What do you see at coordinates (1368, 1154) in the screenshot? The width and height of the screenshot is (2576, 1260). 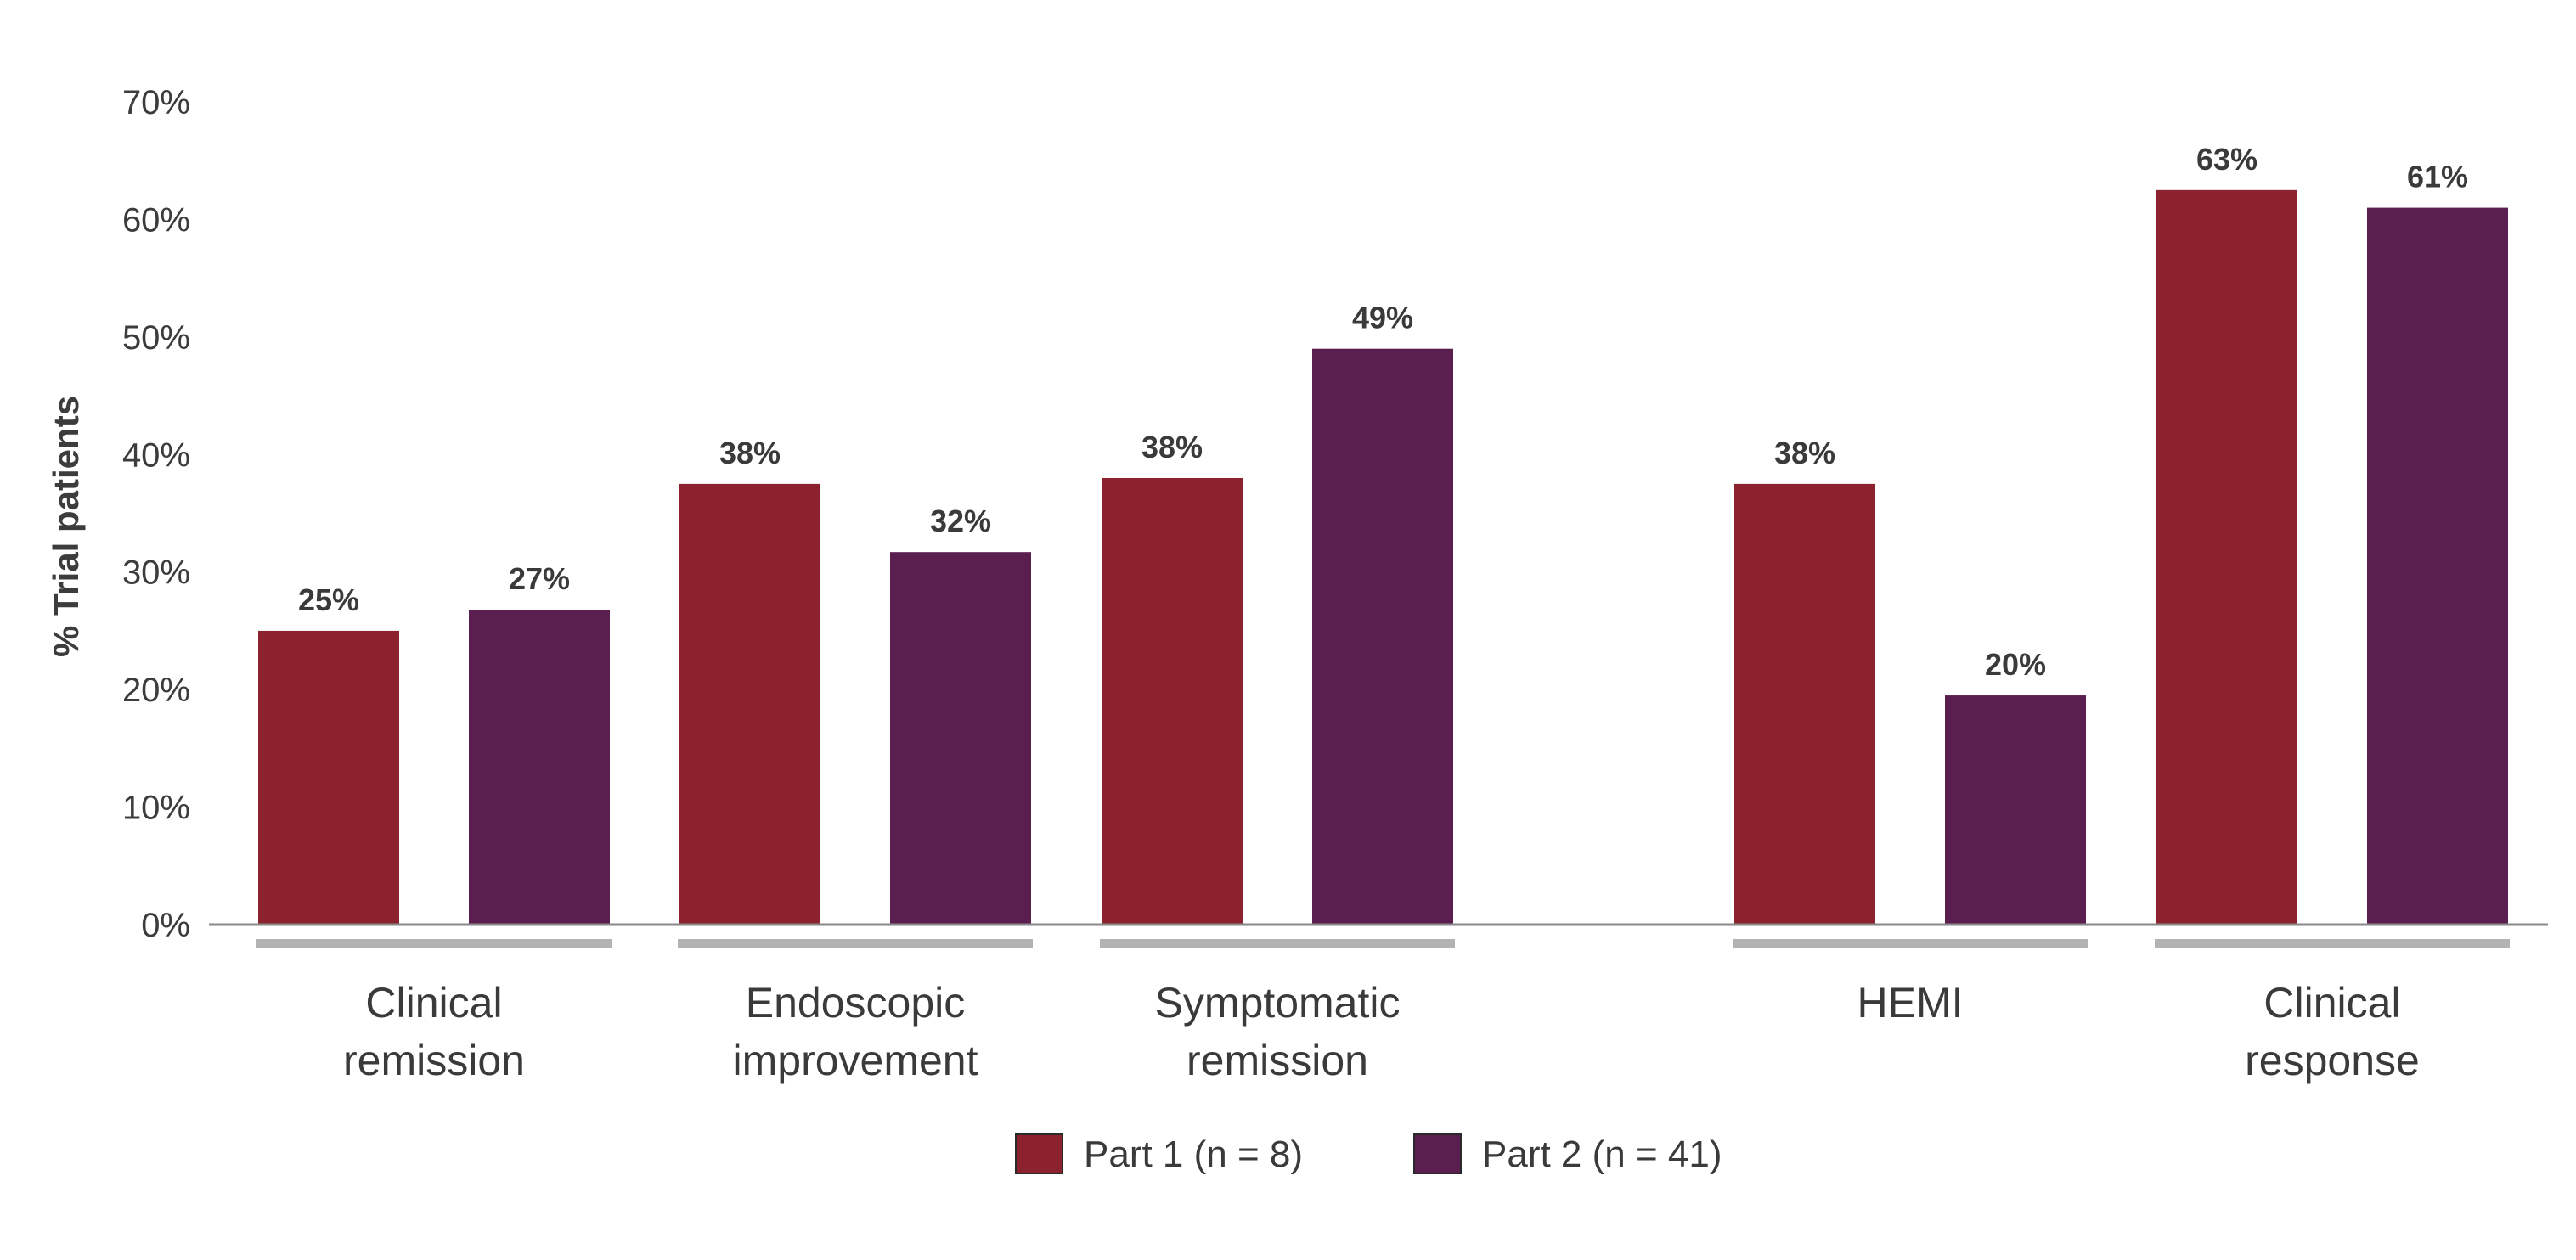 I see `legend: Part 1 (n = 8) Part 2 (n = 41)` at bounding box center [1368, 1154].